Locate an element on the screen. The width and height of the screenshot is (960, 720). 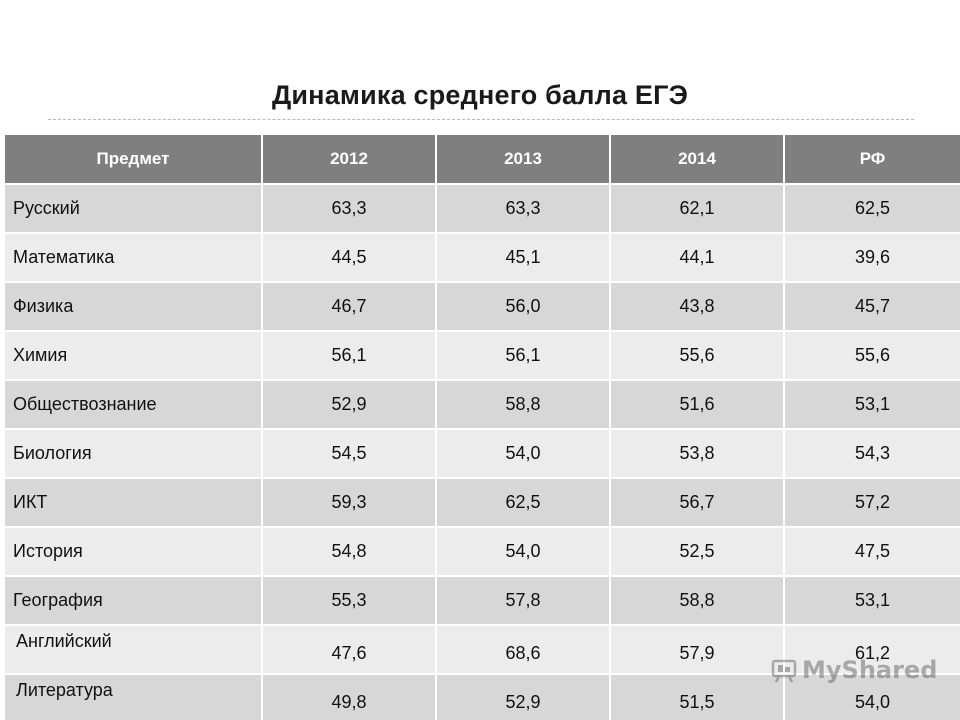
score-value: 43,8 is located at coordinates (697, 306).